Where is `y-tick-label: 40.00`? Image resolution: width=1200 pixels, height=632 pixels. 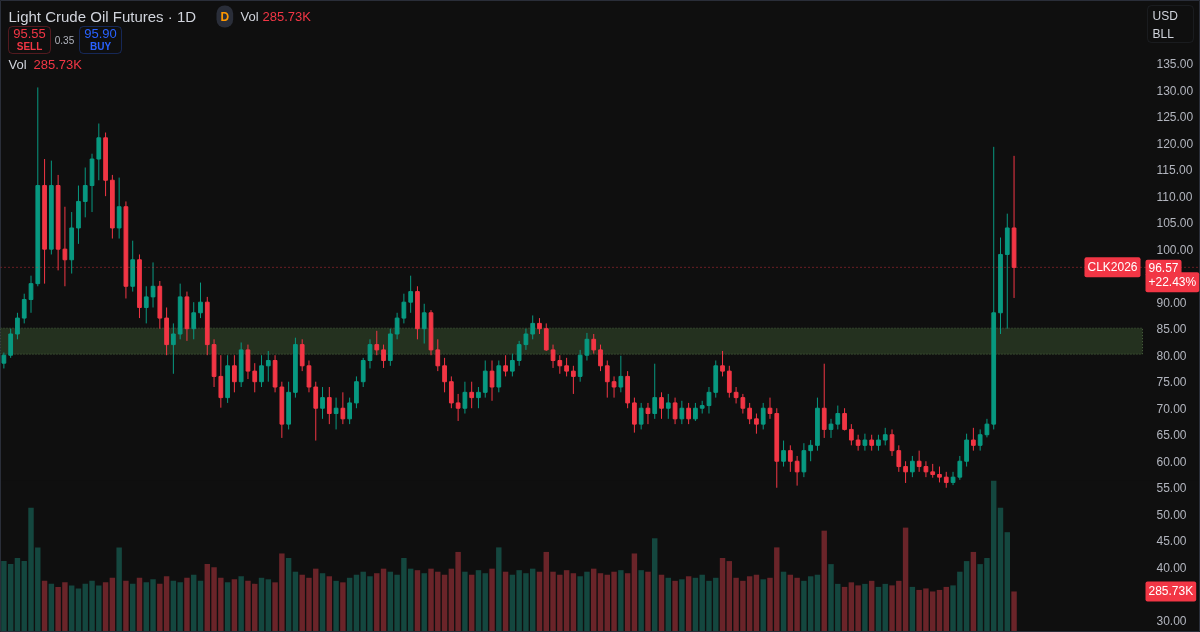
y-tick-label: 40.00 is located at coordinates (1171, 567).